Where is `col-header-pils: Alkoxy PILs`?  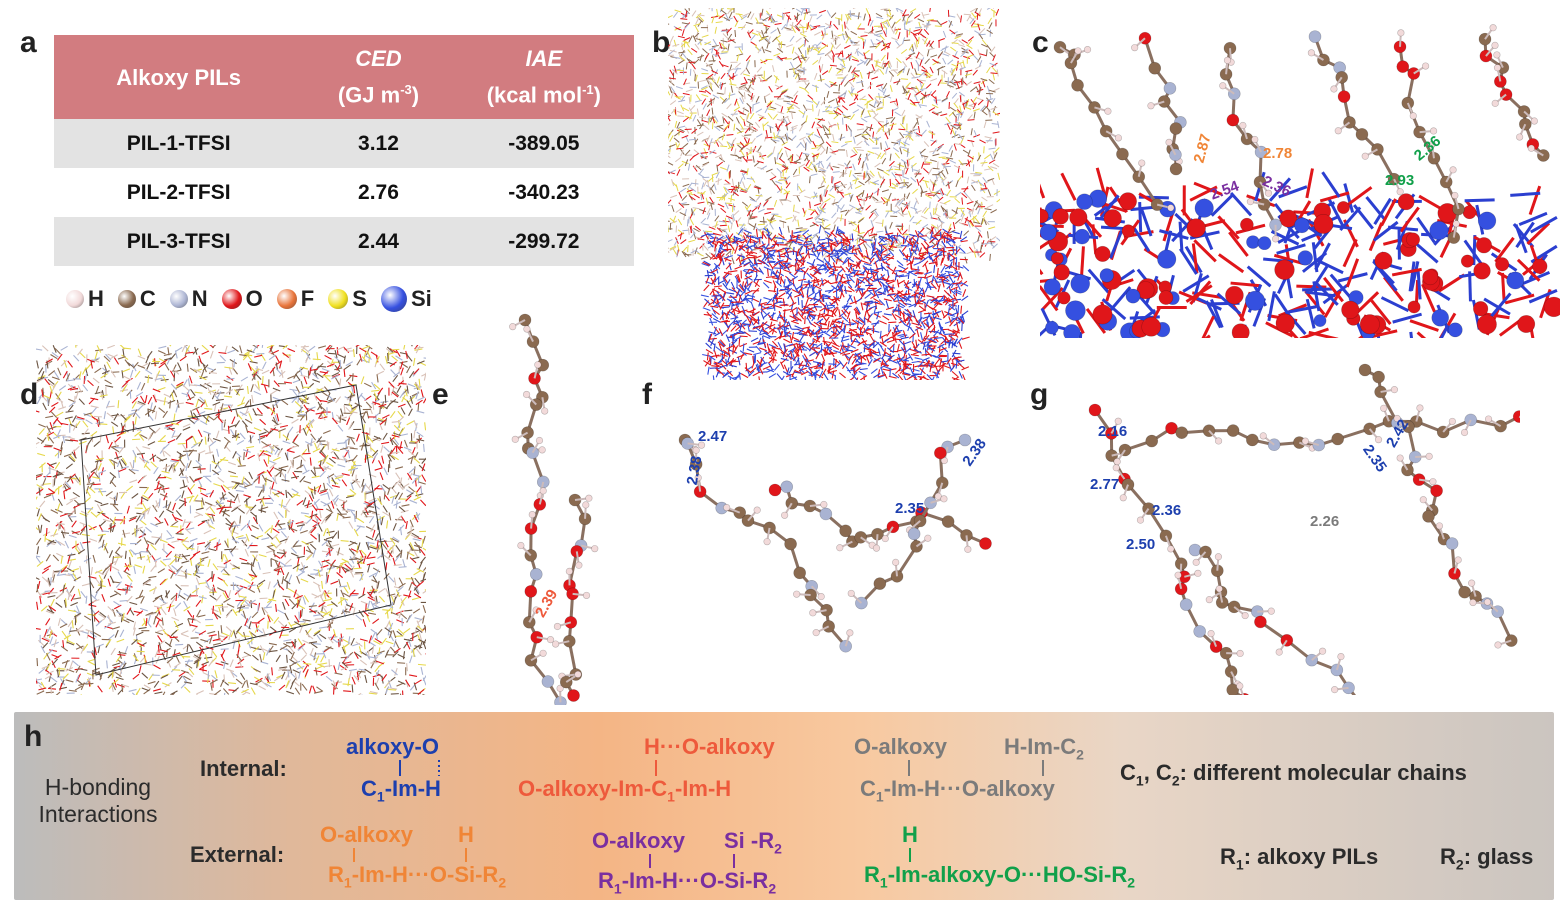
col-header-pils: Alkoxy PILs is located at coordinates (179, 77).